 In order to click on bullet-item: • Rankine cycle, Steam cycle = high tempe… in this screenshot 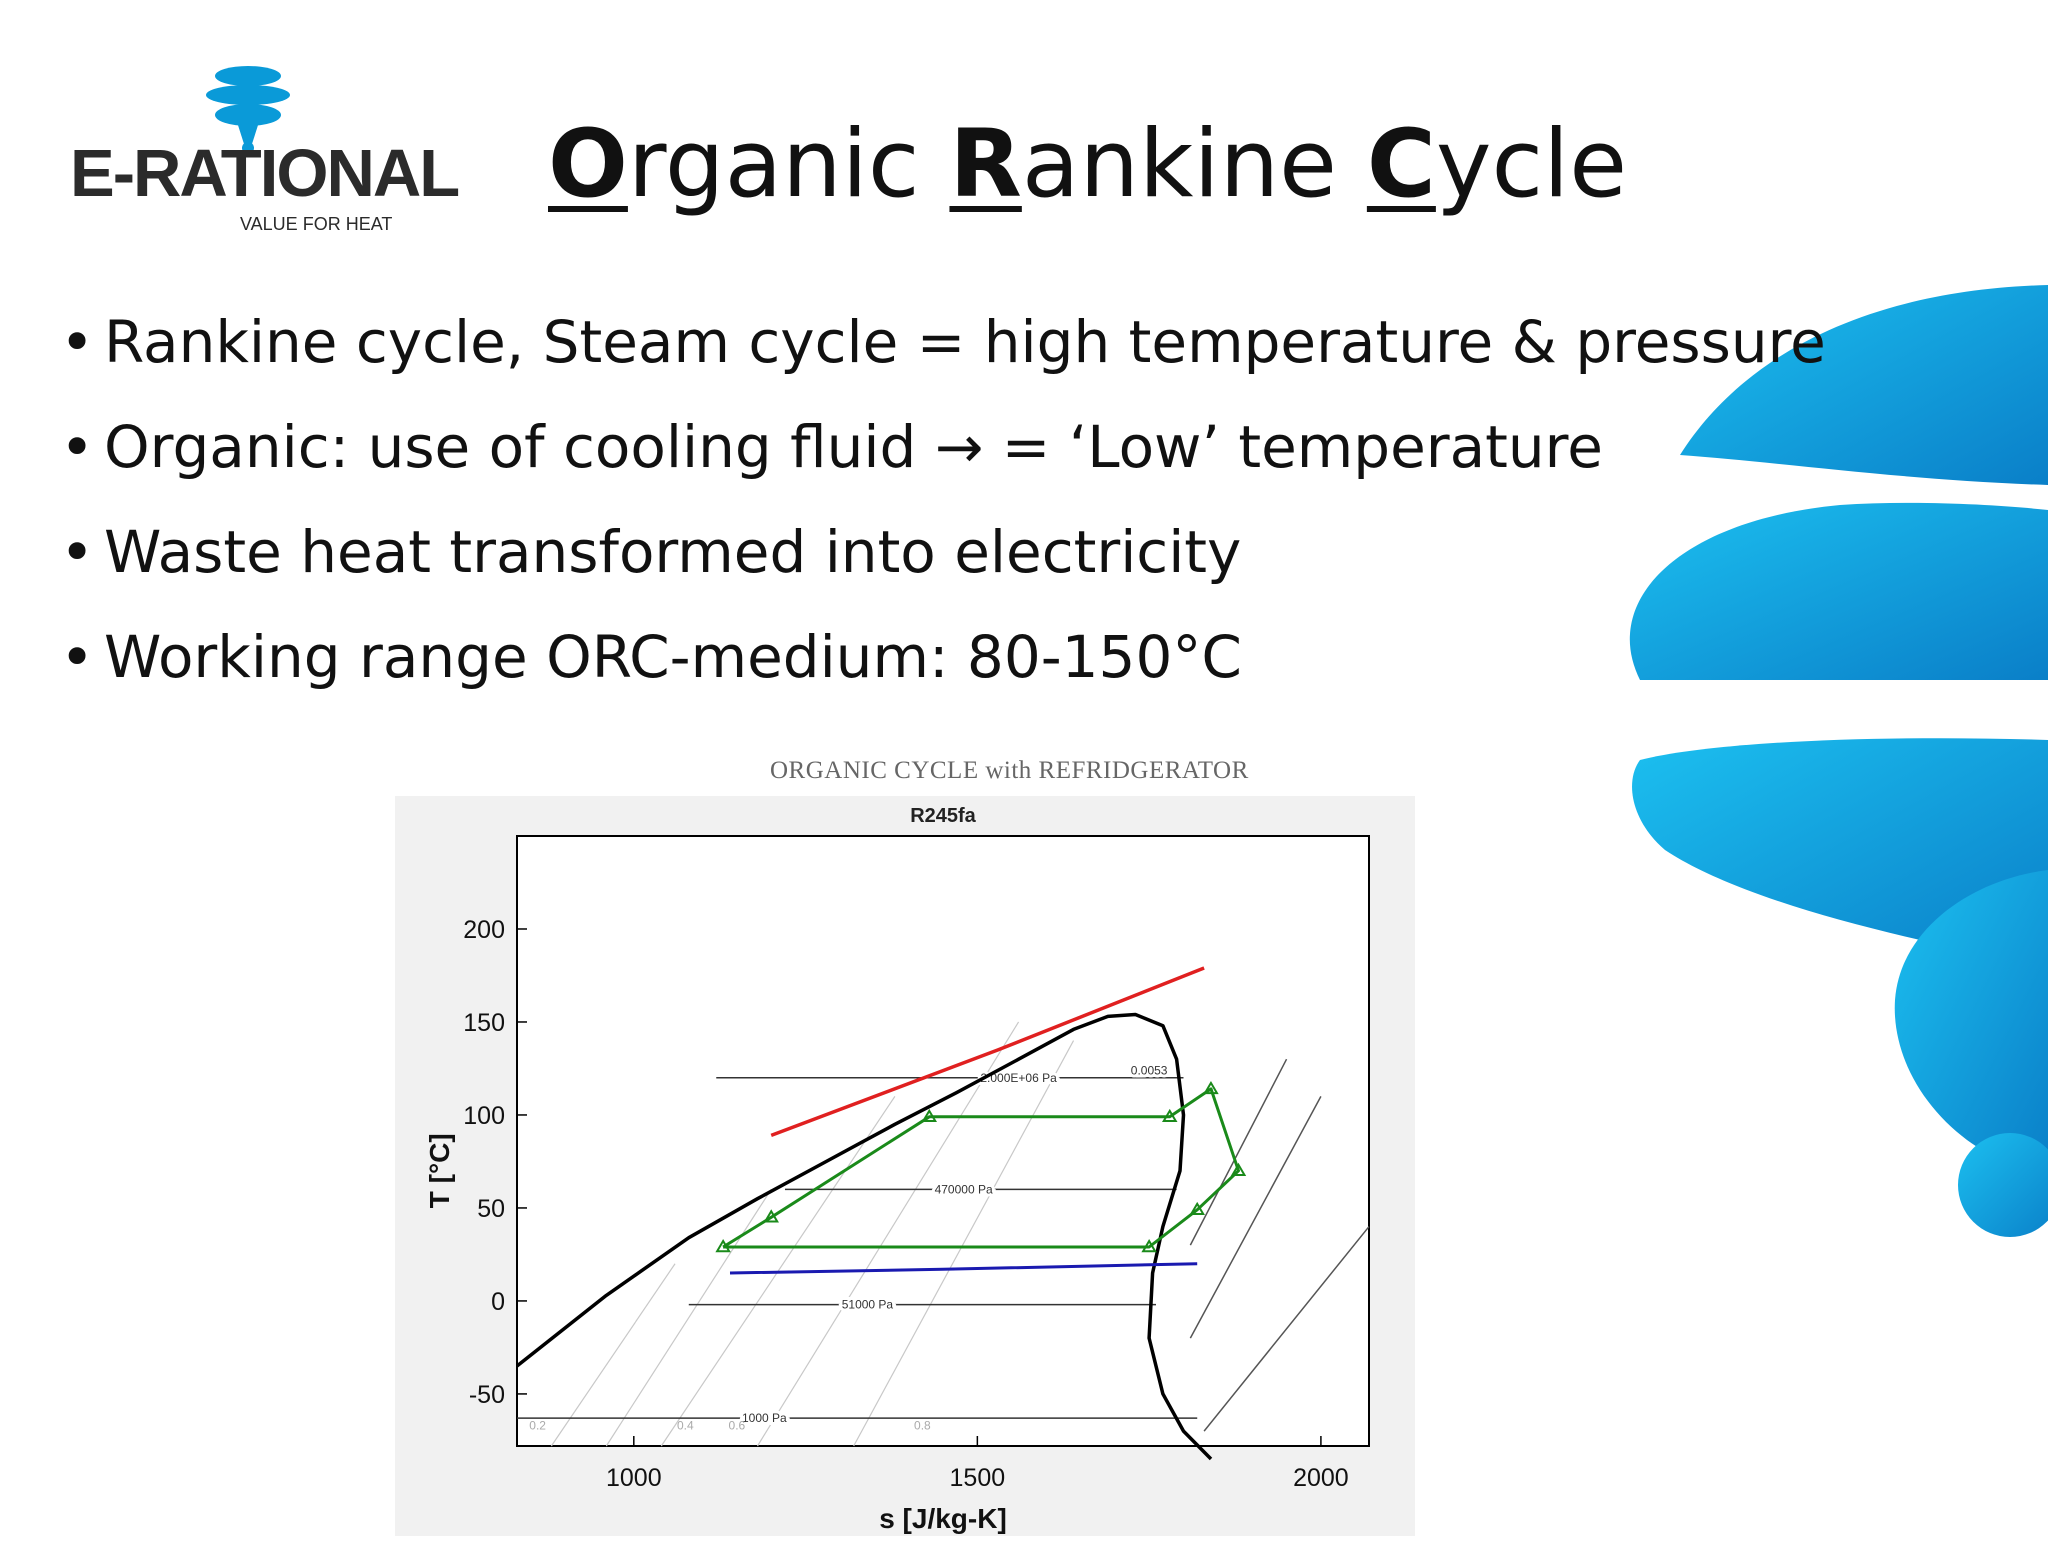, I will do `click(943, 356)`.